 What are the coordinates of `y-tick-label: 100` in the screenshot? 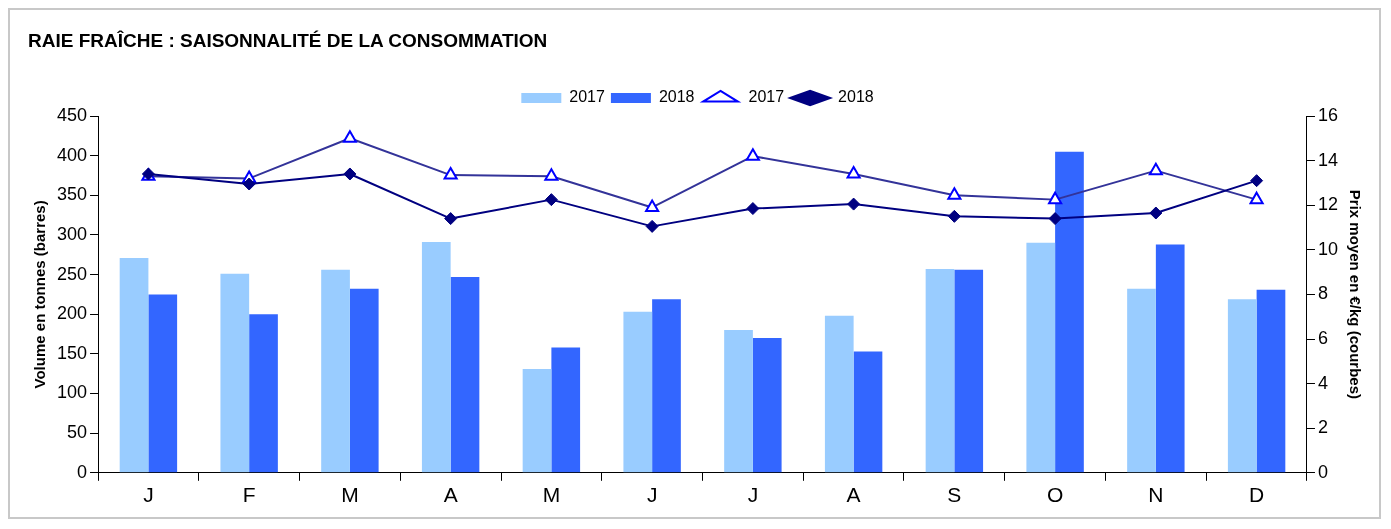 It's located at (72, 392).